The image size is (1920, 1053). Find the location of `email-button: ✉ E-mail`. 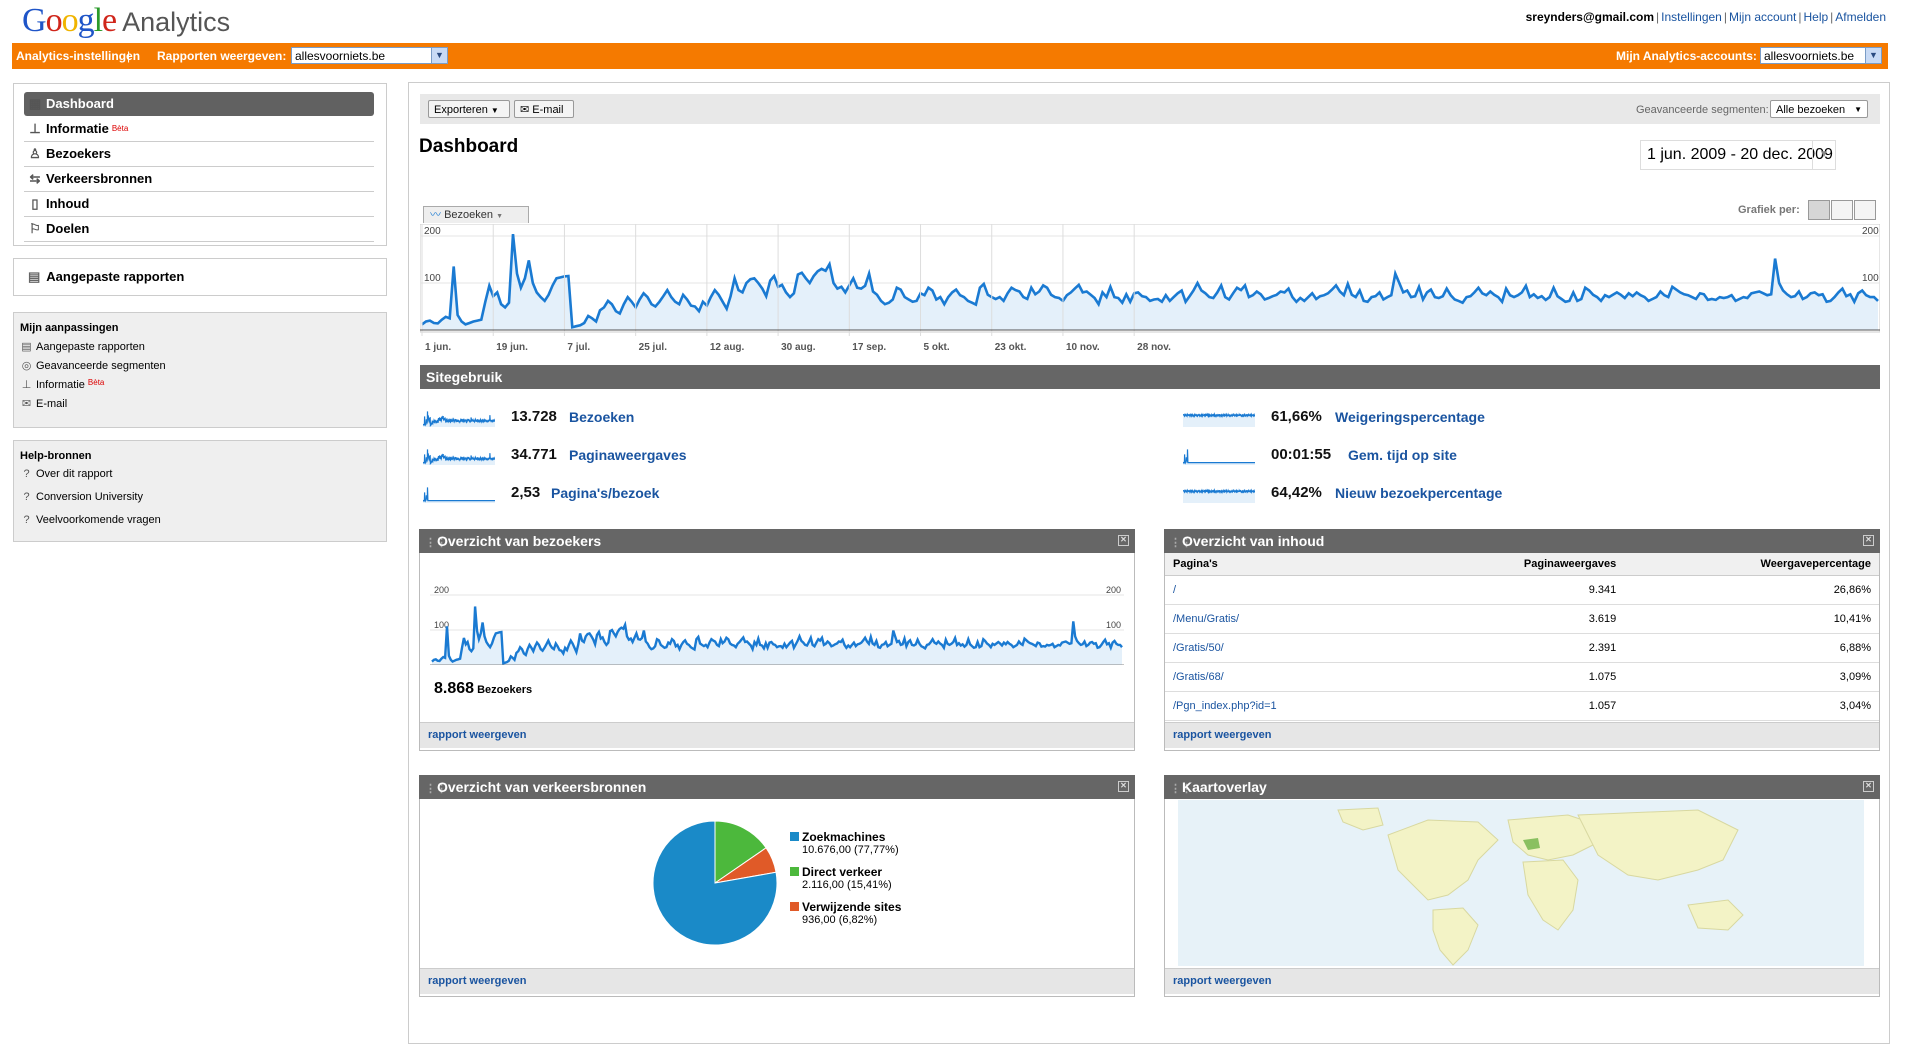

email-button: ✉ E-mail is located at coordinates (544, 109).